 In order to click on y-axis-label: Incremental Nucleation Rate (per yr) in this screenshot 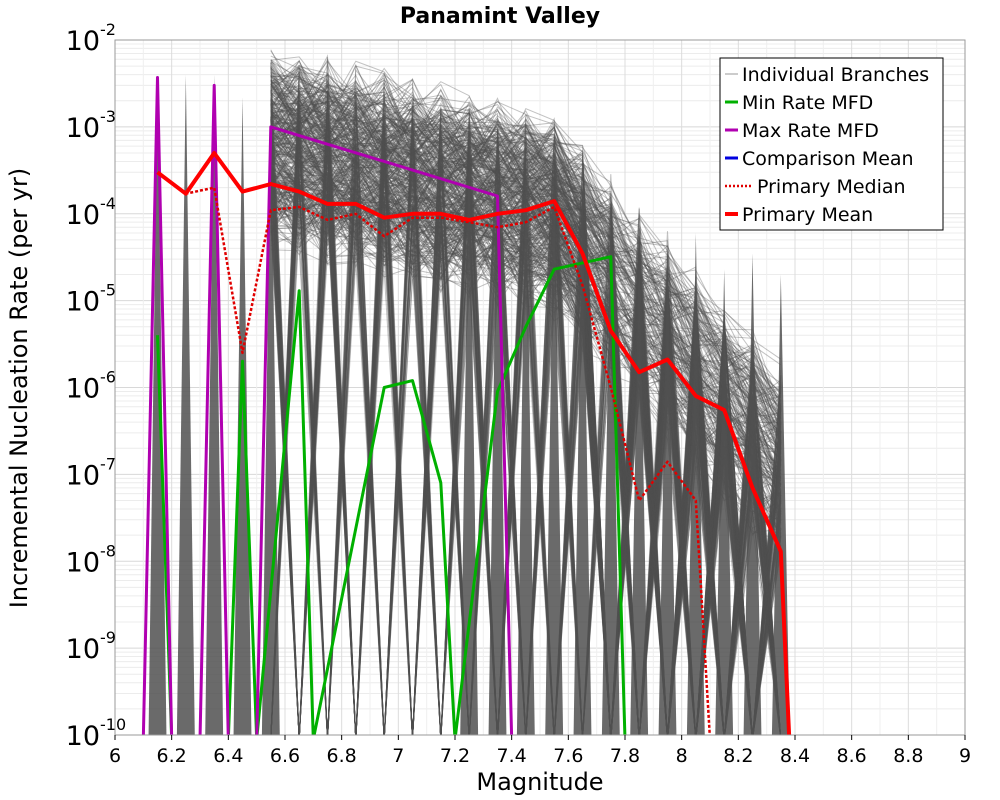, I will do `click(19, 388)`.